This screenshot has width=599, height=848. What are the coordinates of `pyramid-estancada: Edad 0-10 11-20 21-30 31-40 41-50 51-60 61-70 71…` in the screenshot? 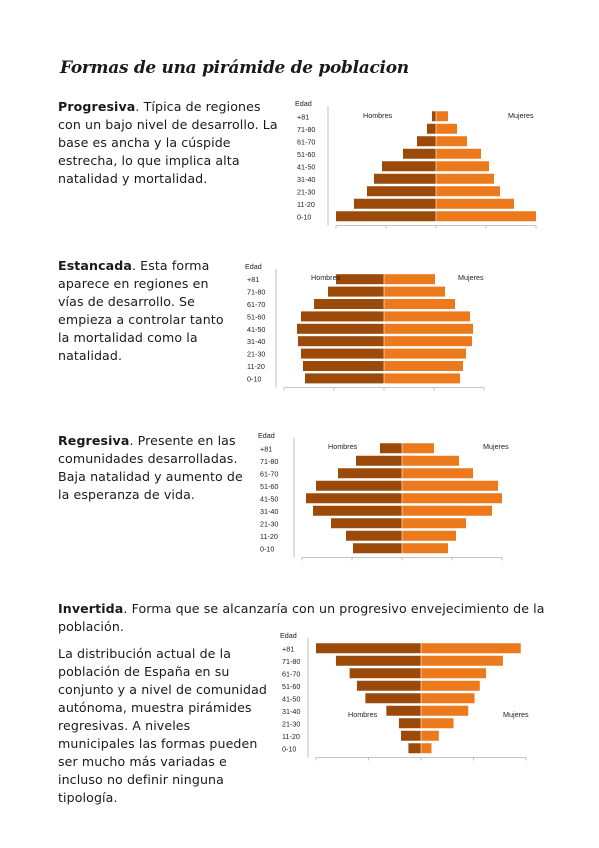 It's located at (368, 326).